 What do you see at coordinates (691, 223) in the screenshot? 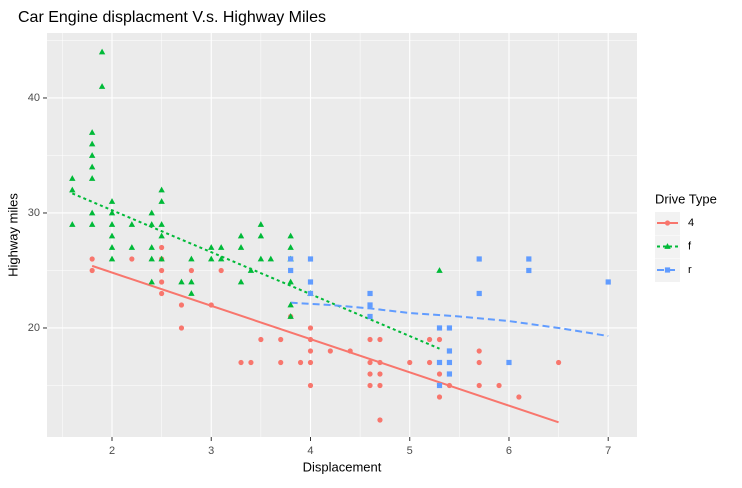
I see `legend-label: 4` at bounding box center [691, 223].